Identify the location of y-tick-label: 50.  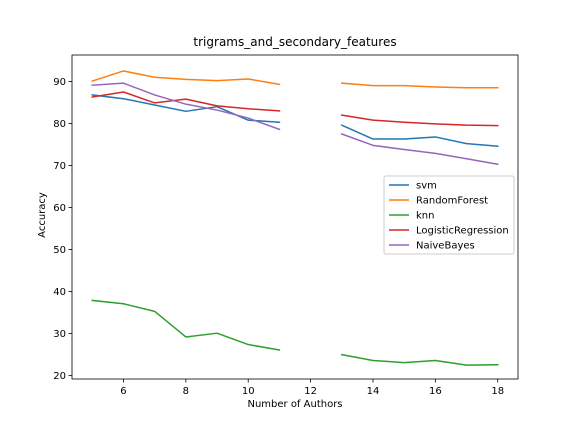
(59, 250).